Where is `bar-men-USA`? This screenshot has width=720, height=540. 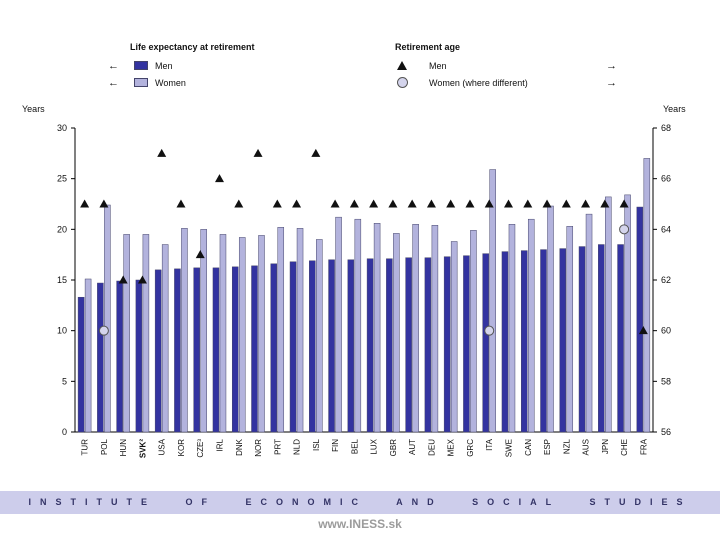
bar-men-USA is located at coordinates (158, 351).